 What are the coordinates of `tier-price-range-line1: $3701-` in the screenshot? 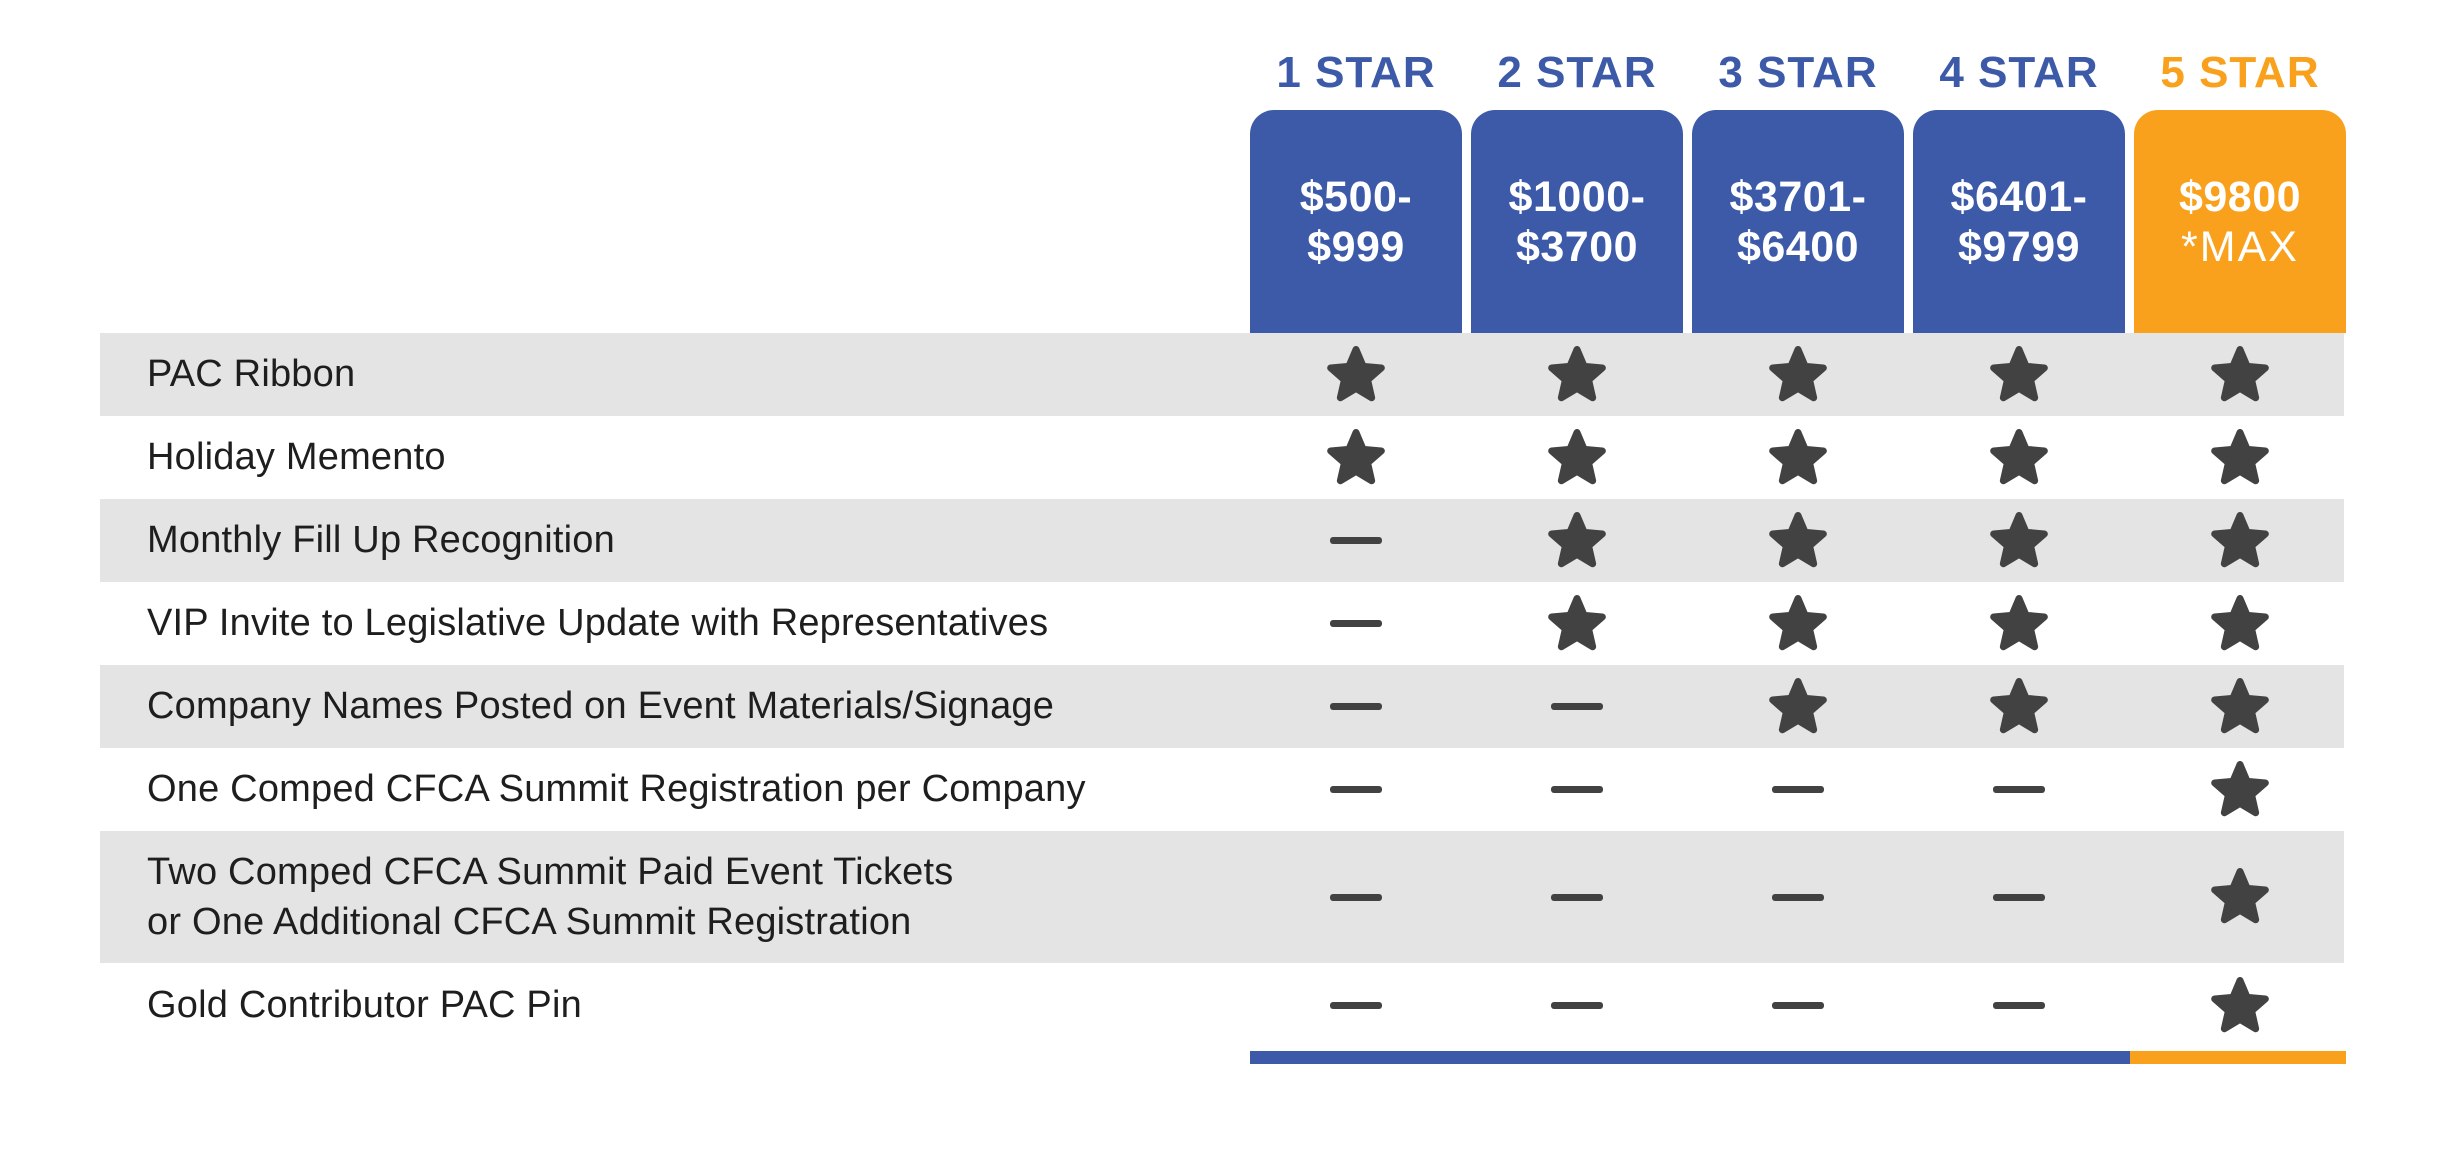 It's located at (1798, 196).